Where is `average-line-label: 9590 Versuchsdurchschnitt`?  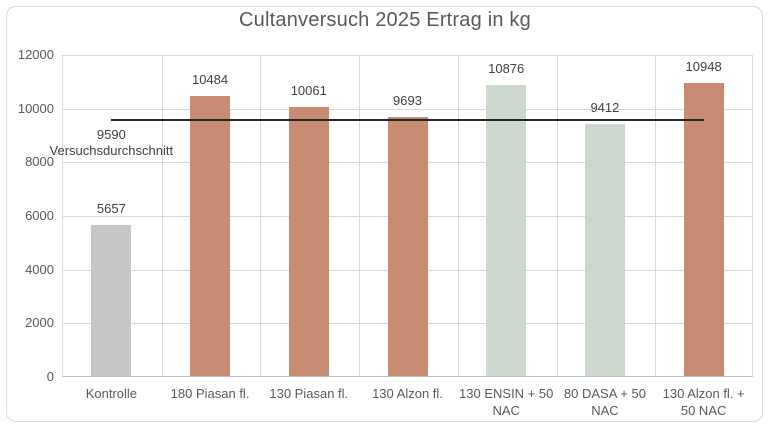
average-line-label: 9590 Versuchsdurchschnitt is located at coordinates (111, 143).